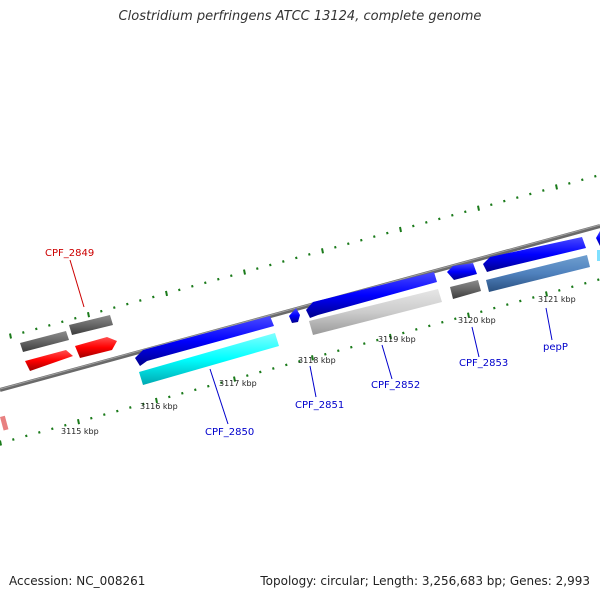 This screenshot has height=600, width=600. What do you see at coordinates (44, 341) in the screenshot?
I see `blast-hit-gray` at bounding box center [44, 341].